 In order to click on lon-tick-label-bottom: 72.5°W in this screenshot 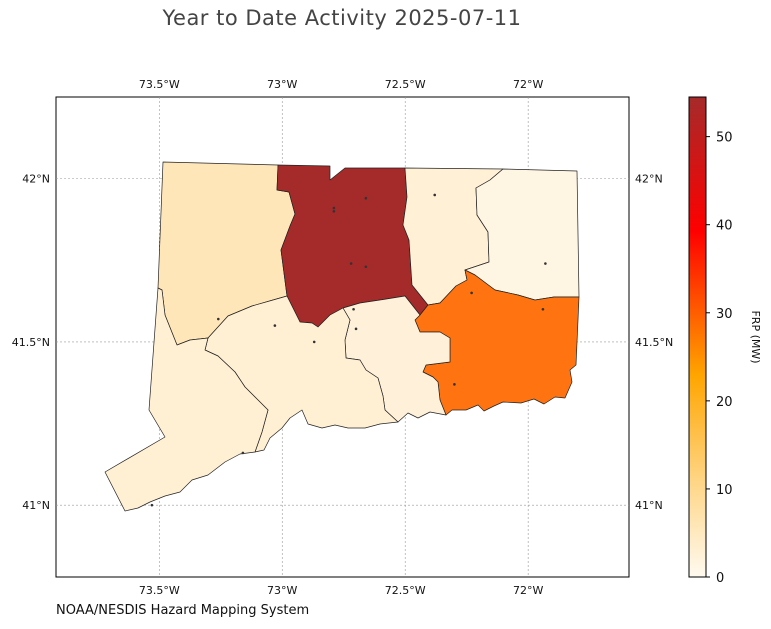, I will do `click(405, 590)`.